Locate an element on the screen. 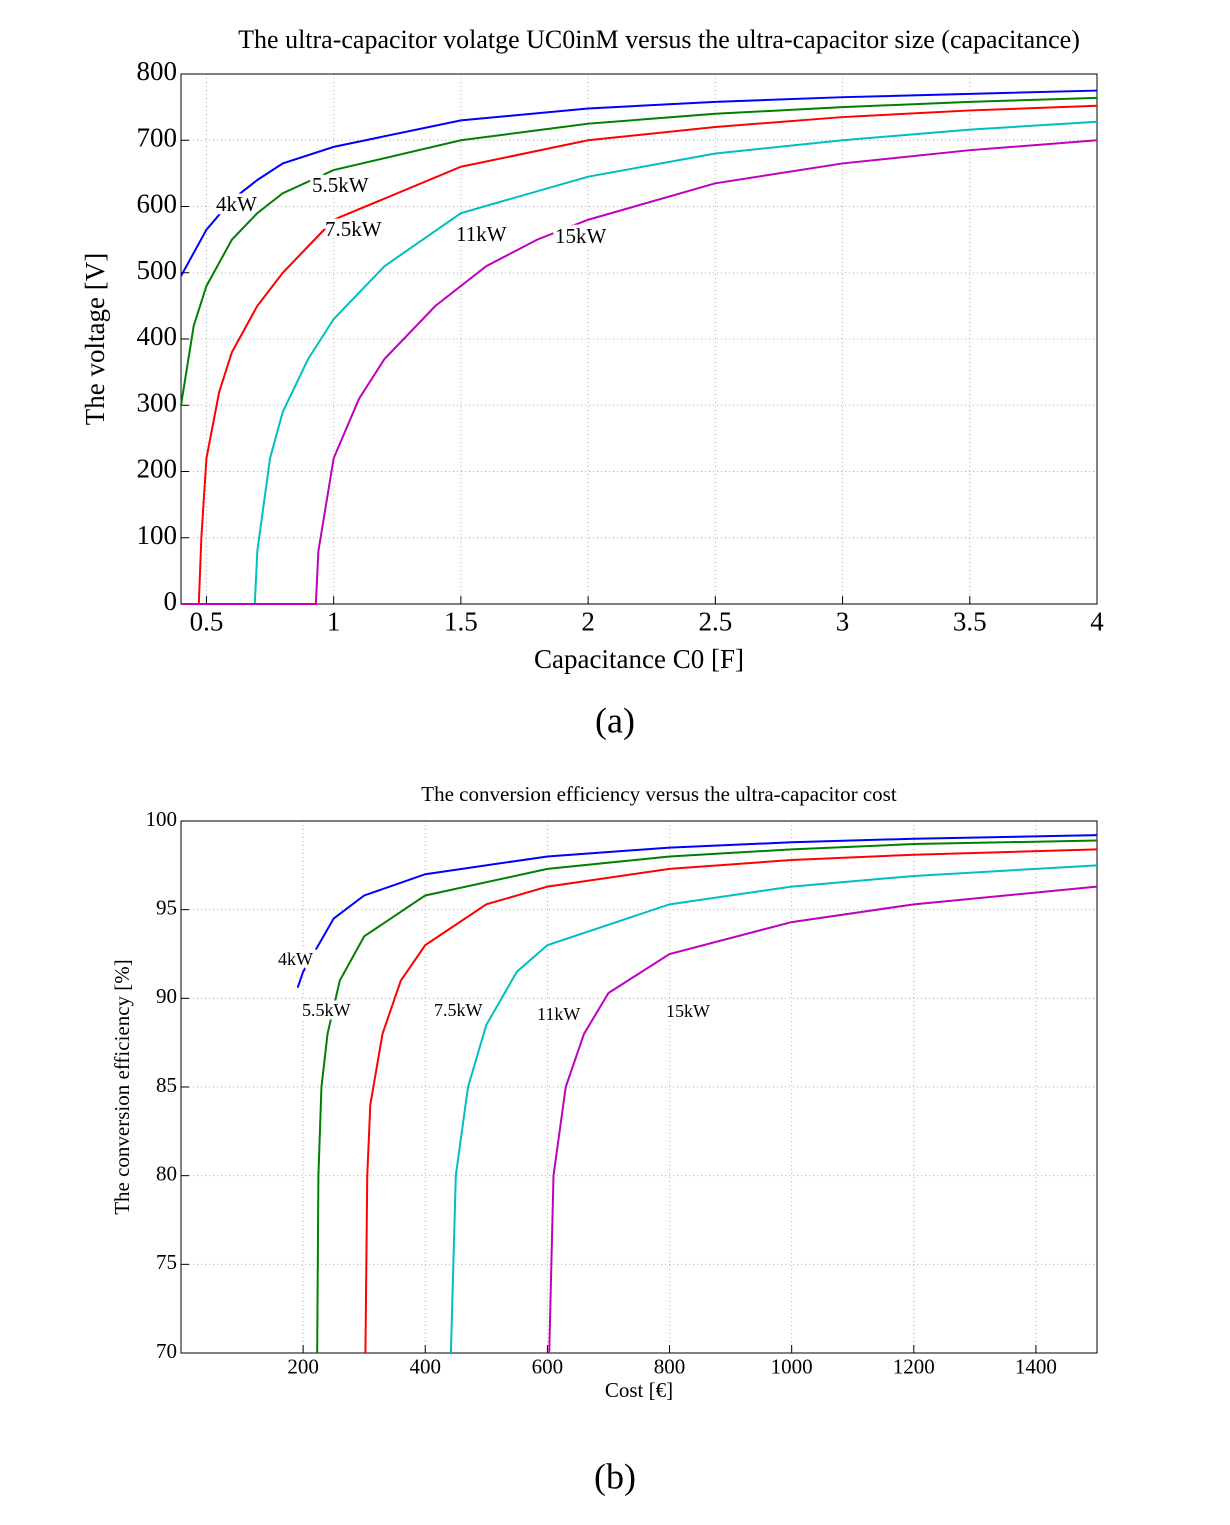 The image size is (1230, 1525). y-tick-label: 200 is located at coordinates (157, 469).